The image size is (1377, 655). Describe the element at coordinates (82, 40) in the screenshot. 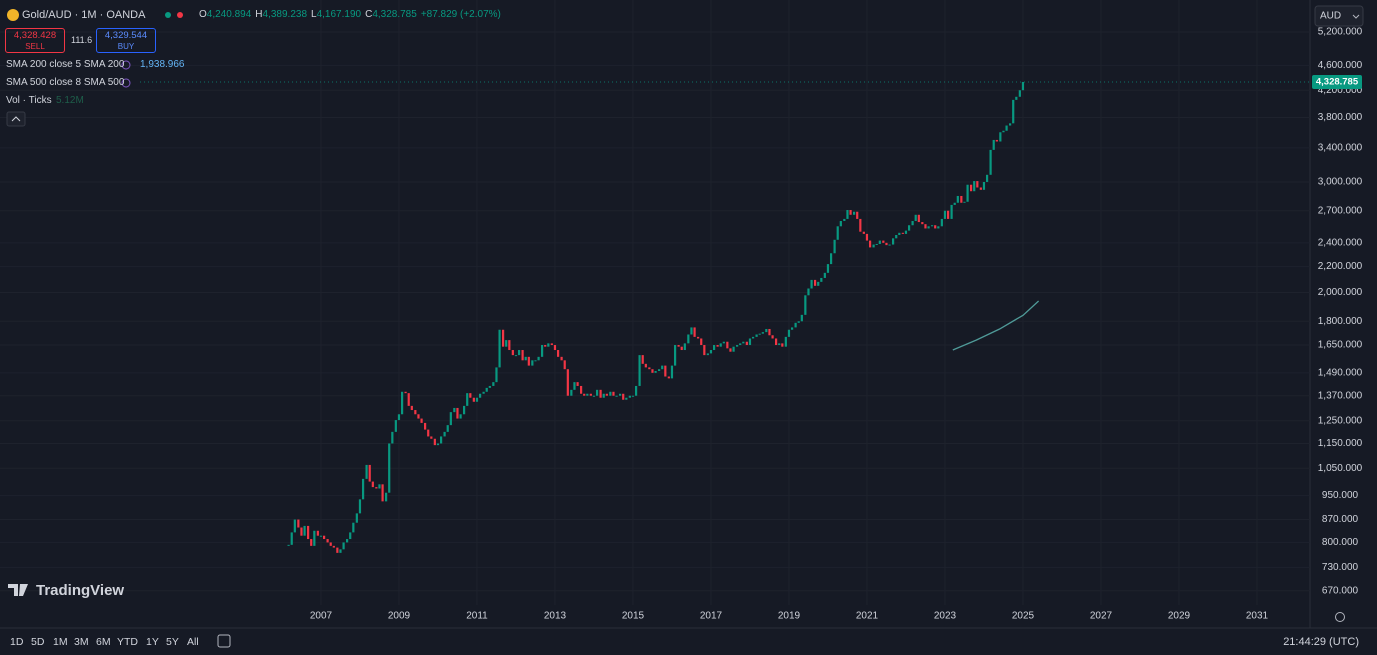

I see `spread: 111.6` at that location.